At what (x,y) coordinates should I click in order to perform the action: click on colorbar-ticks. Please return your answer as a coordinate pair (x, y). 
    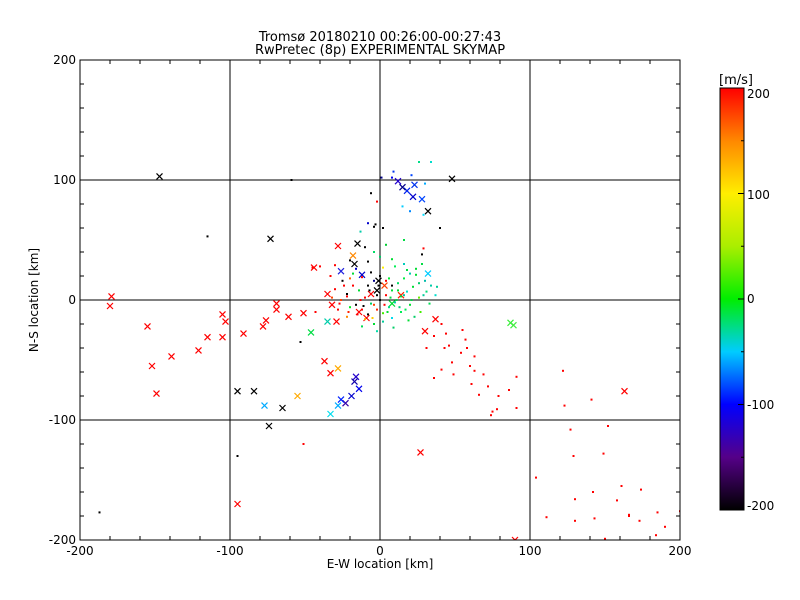
    Looking at the image, I should click on (741, 299).